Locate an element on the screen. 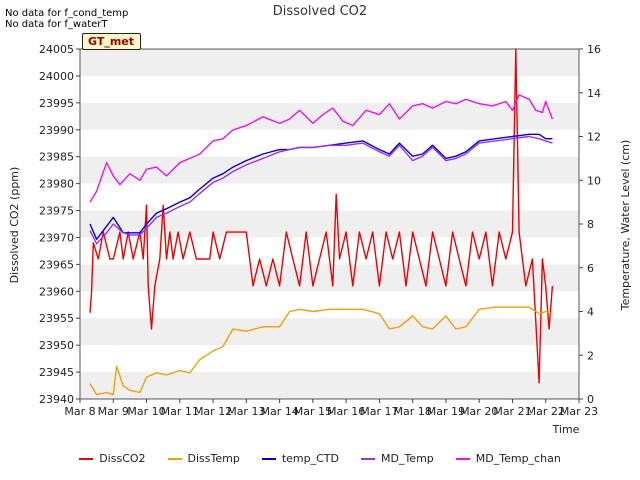 This screenshot has height=480, width=640. left-tick-label: 23955 is located at coordinates (56, 318).